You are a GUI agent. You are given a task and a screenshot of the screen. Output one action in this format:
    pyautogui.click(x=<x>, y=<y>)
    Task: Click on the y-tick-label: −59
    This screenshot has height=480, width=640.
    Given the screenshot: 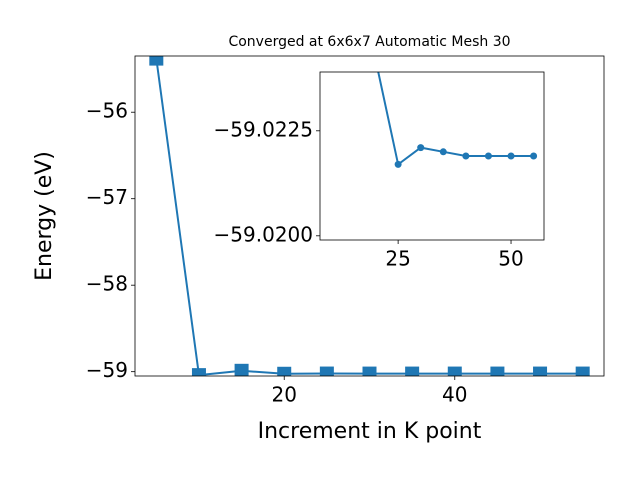 What is the action you would take?
    pyautogui.click(x=107, y=370)
    